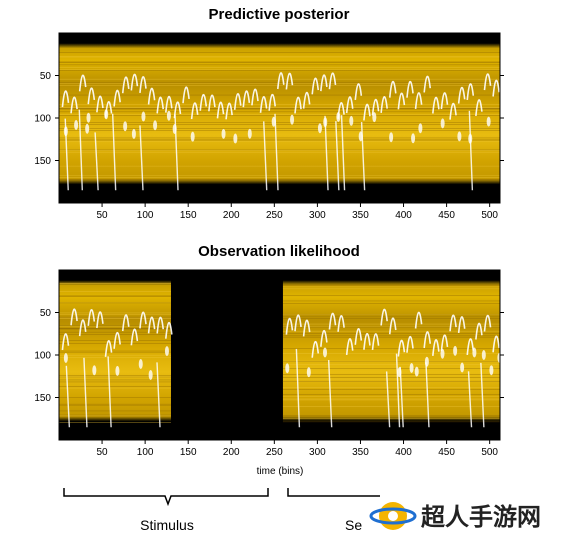 Image resolution: width=563 pixels, height=540 pixels. Describe the element at coordinates (393, 516) in the screenshot. I see `watermark-logo-icon` at that location.